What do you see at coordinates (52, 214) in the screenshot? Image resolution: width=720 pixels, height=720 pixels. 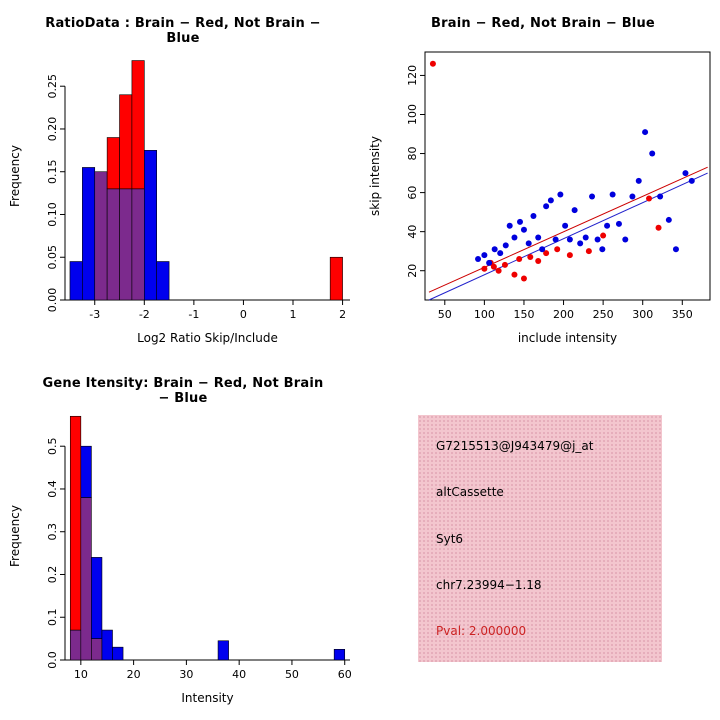 I see `y-tick-label: 0.10` at bounding box center [52, 214].